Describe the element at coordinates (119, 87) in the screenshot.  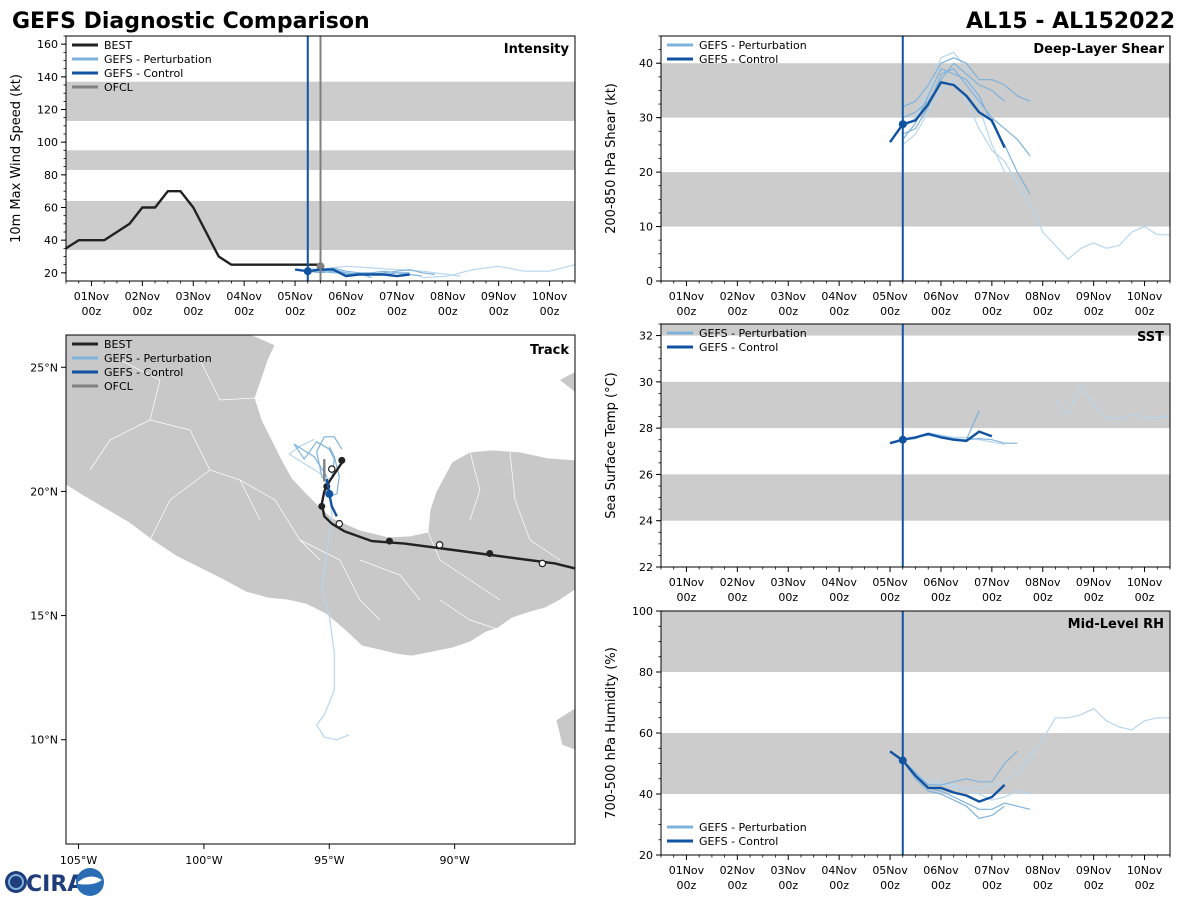
I see `legend-label-ofcl: OFCL` at that location.